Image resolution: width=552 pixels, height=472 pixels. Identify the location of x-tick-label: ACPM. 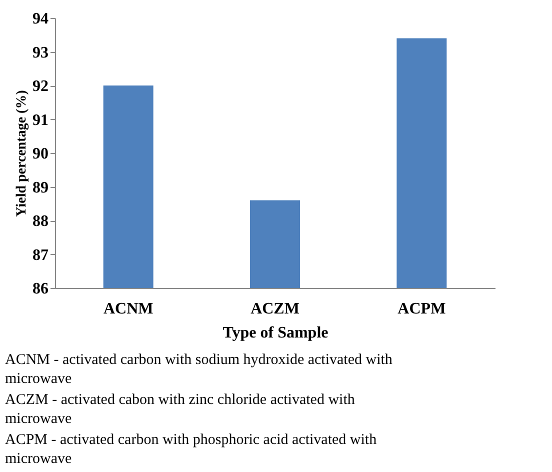
(422, 309).